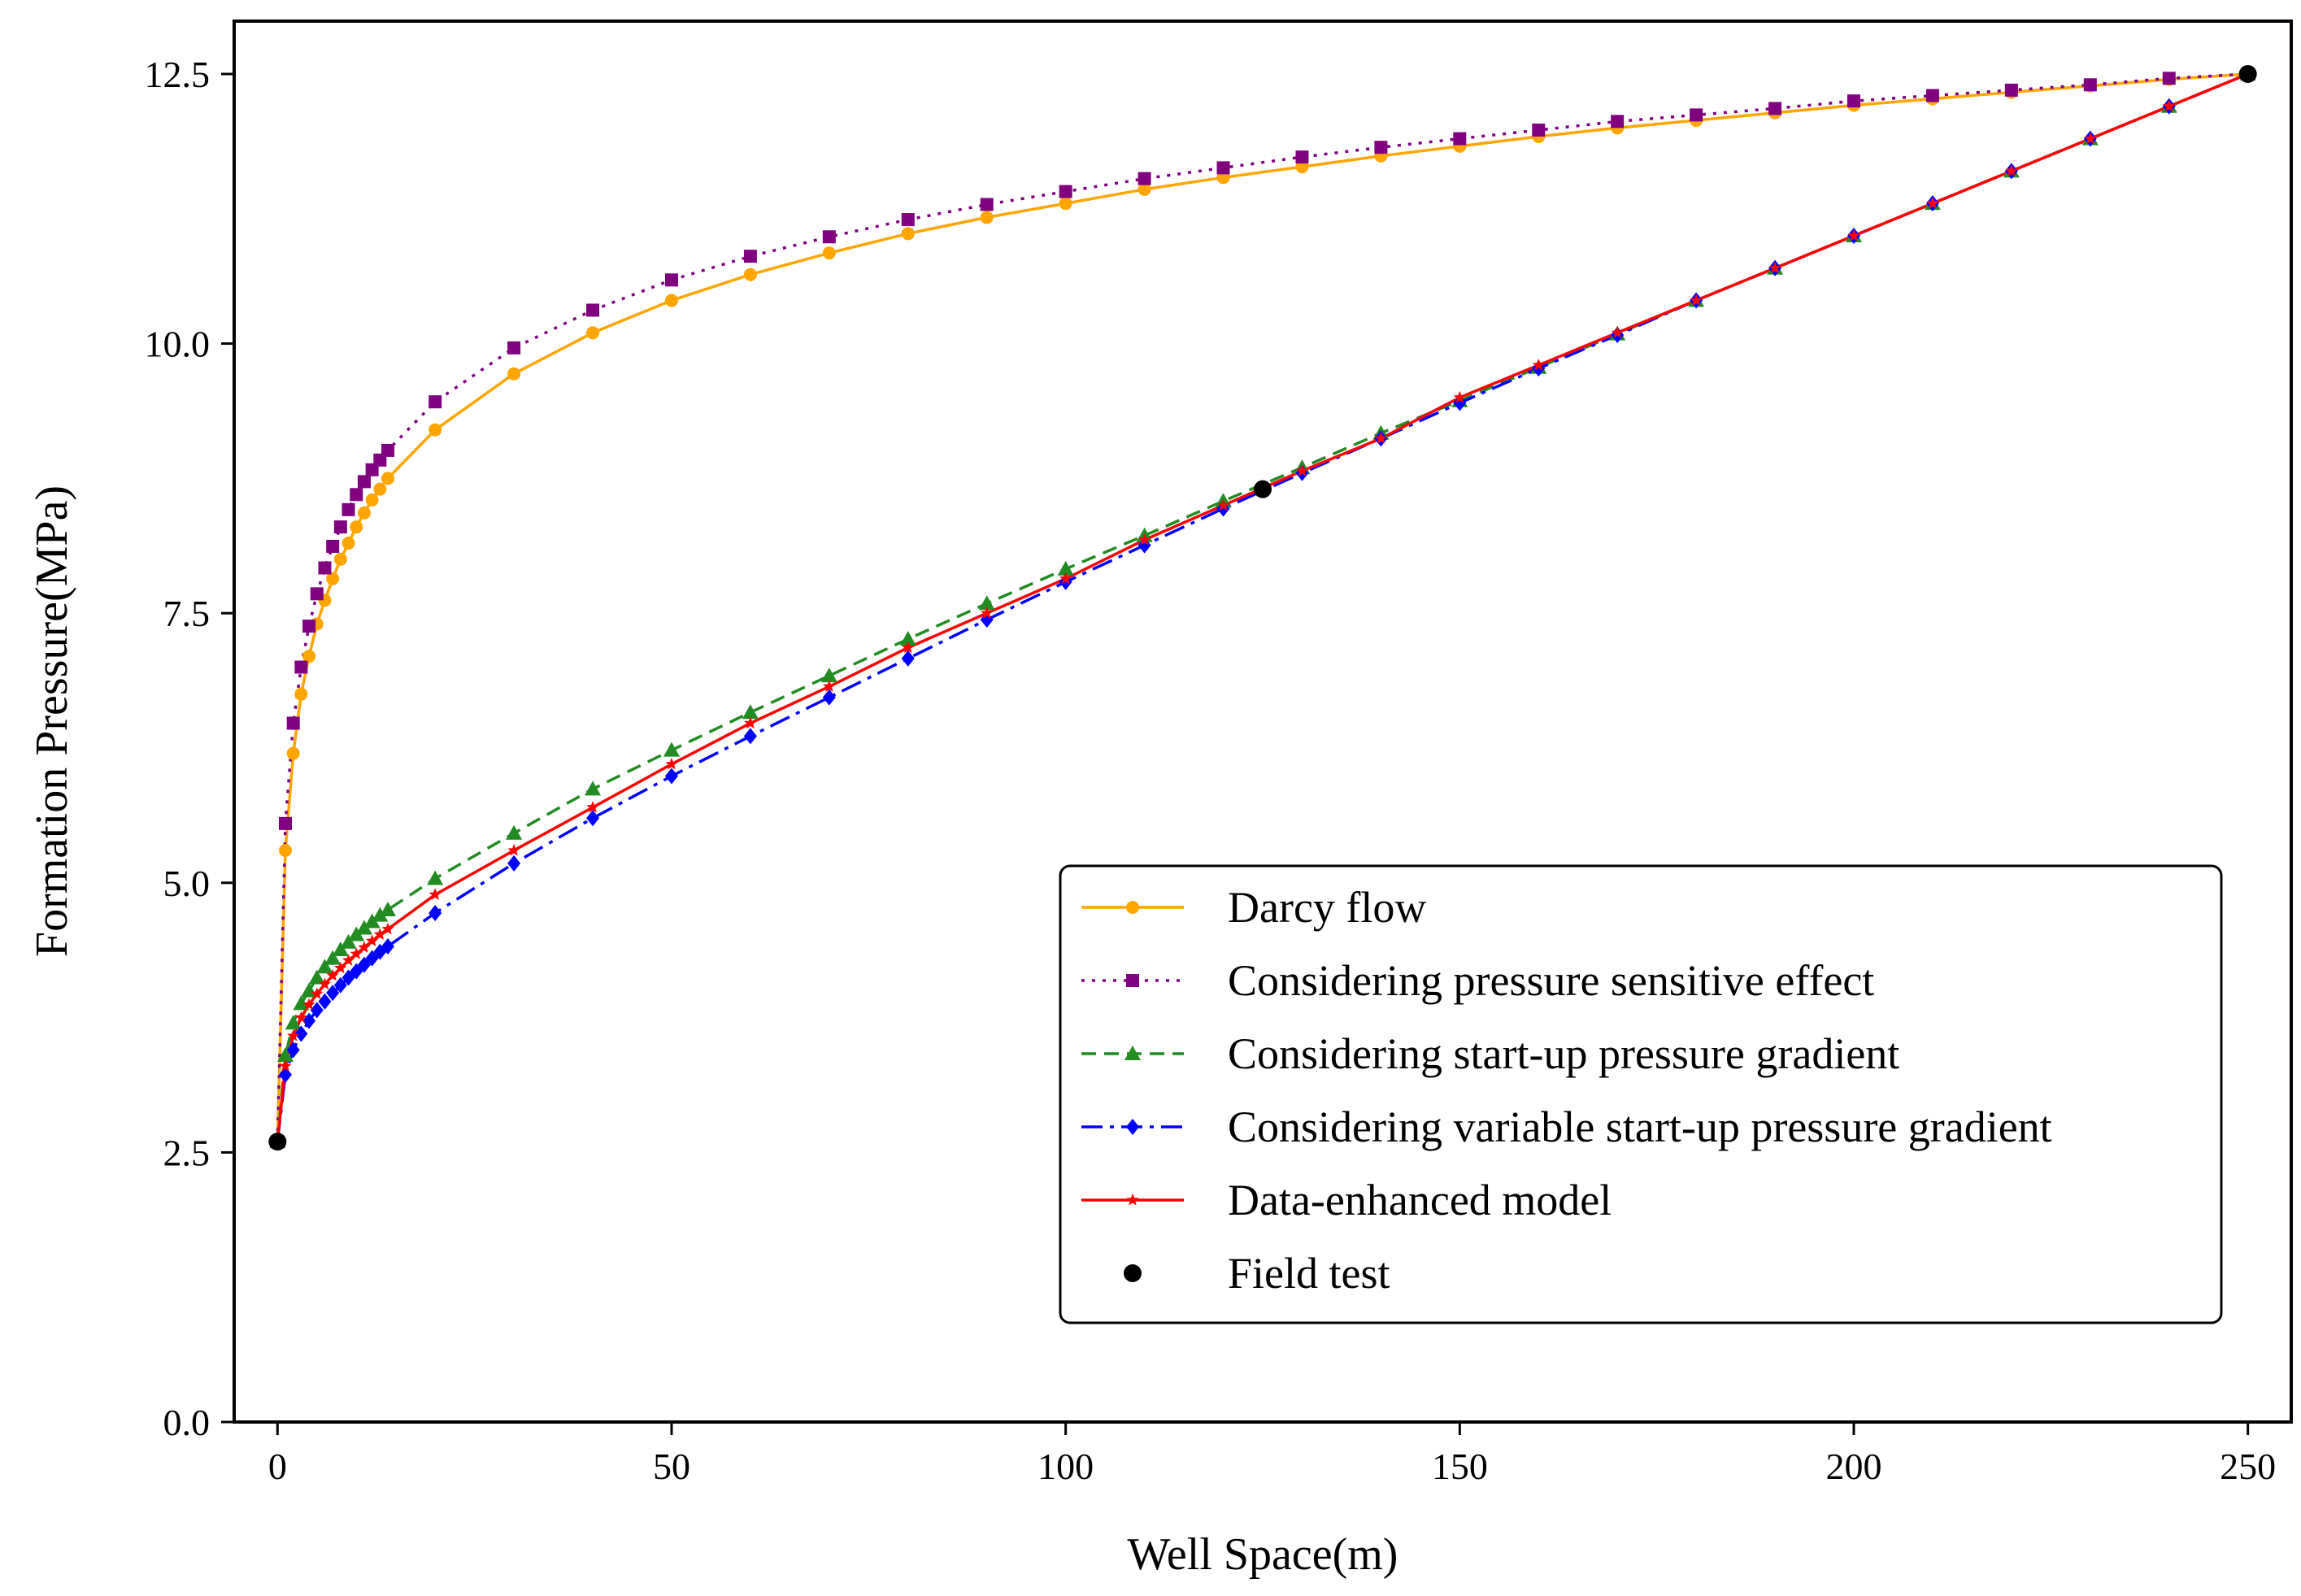  Describe the element at coordinates (1563, 1053) in the screenshot. I see `legend-label: Considering start-up pressure gradient` at that location.